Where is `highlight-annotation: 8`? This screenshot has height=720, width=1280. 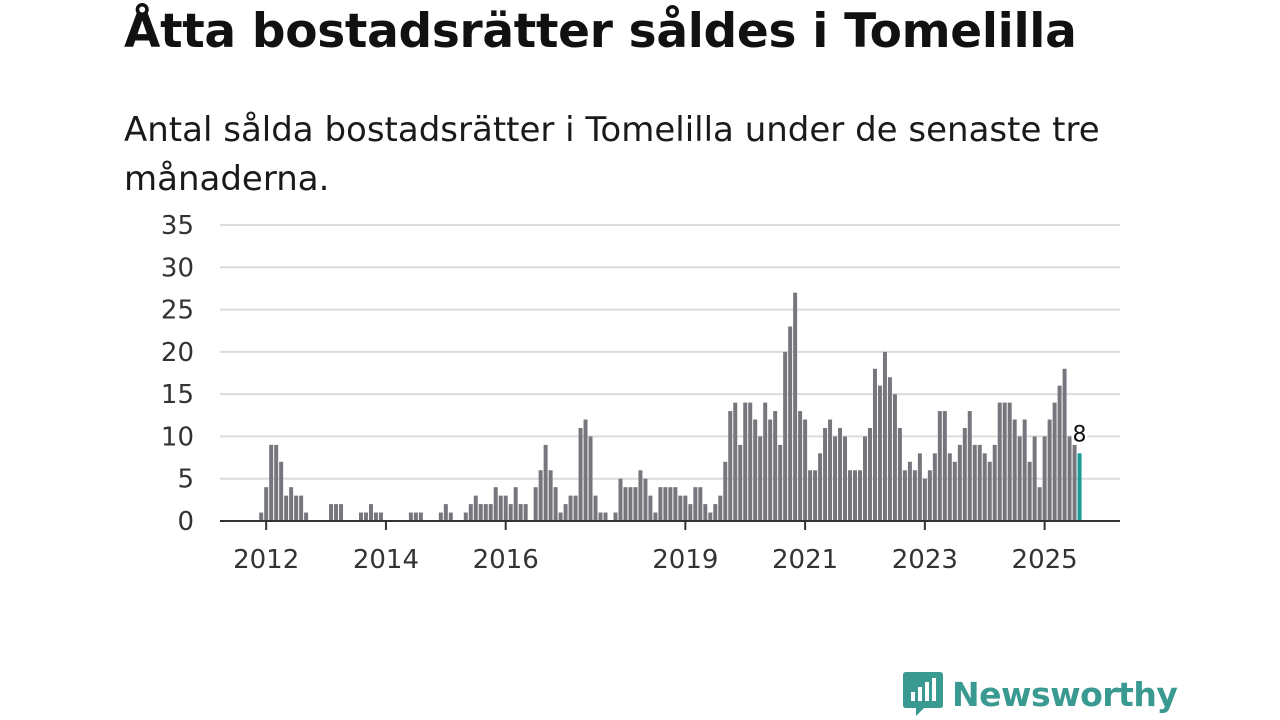
highlight-annotation: 8 is located at coordinates (1079, 435).